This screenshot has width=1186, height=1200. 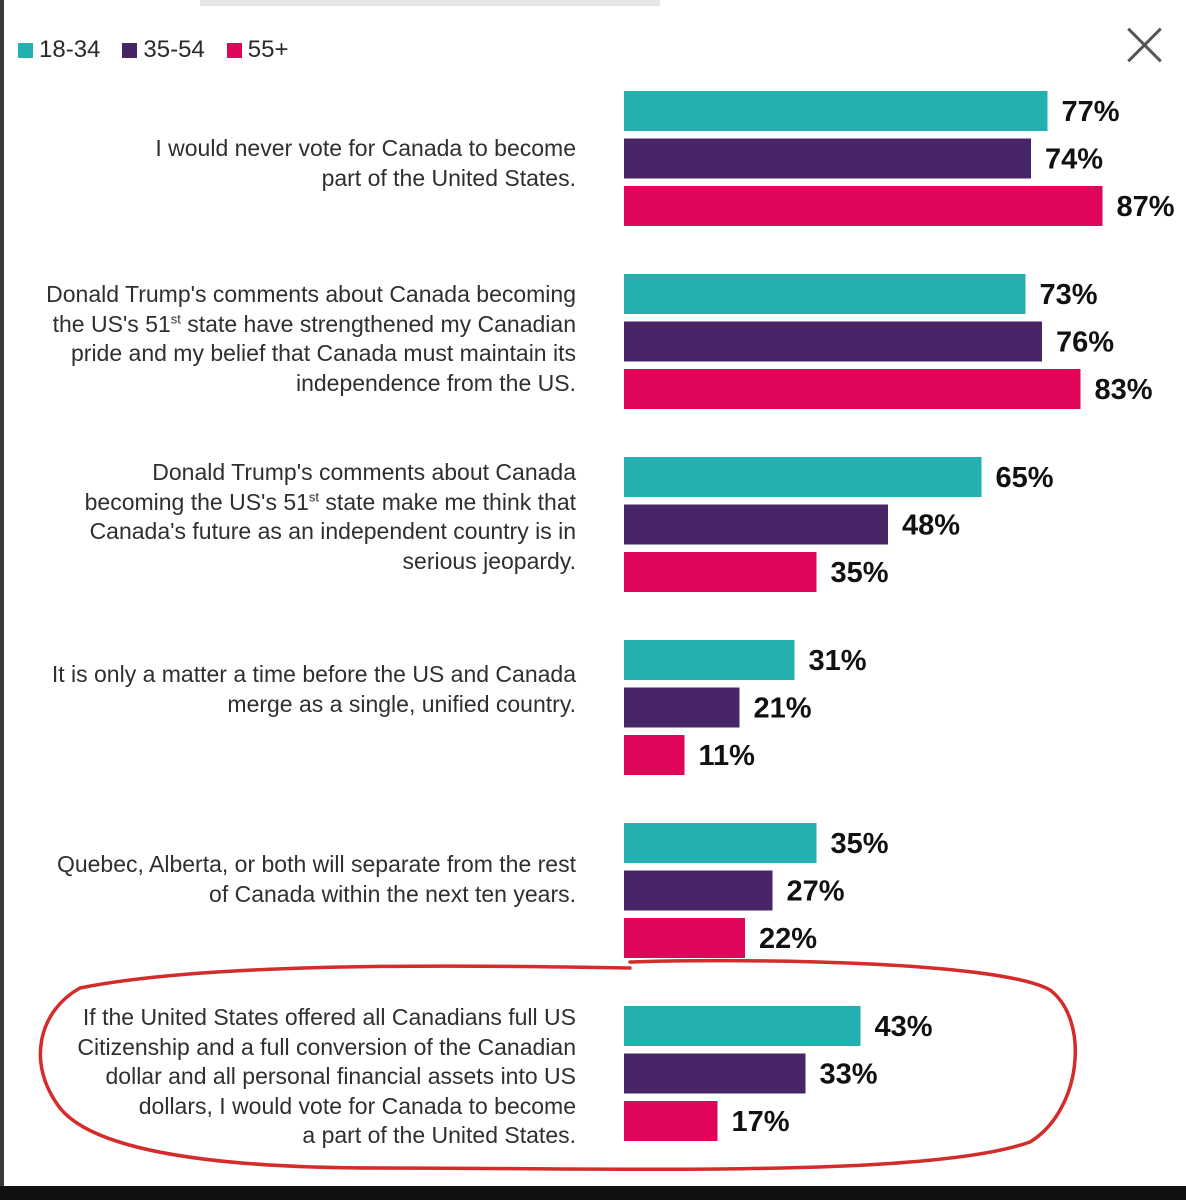 I want to click on bar-value-label: 43%, so click(x=904, y=1027).